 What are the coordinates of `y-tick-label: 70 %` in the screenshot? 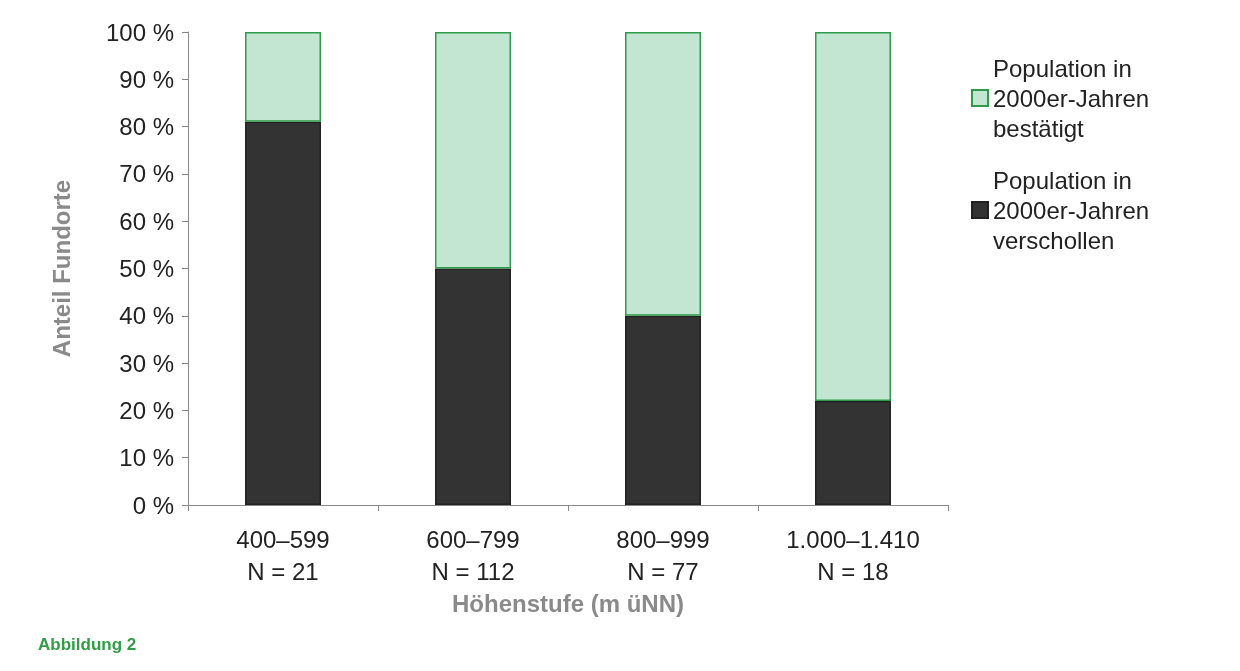 It's located at (146, 174).